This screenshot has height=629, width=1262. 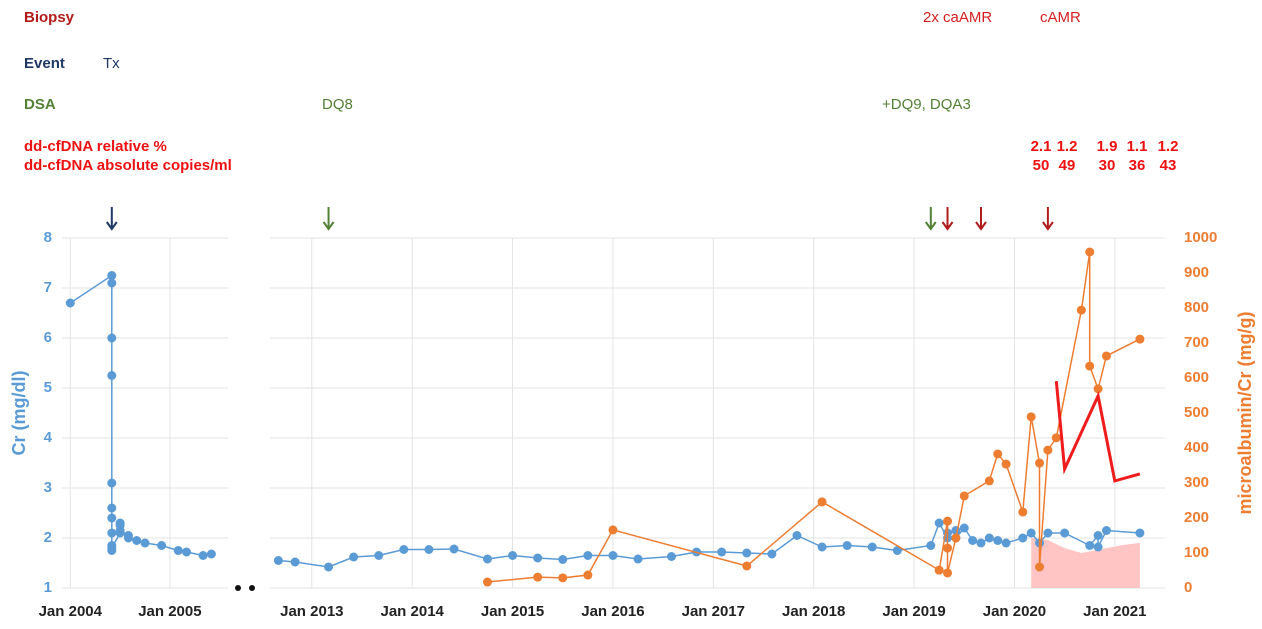 What do you see at coordinates (95, 146) in the screenshot?
I see `cfdna-relative-label: dd-cfDNA relative %` at bounding box center [95, 146].